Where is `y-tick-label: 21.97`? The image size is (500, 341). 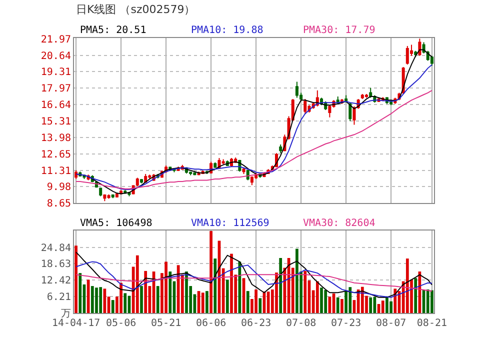
y-tick-label: 21.97 is located at coordinates (55, 40).